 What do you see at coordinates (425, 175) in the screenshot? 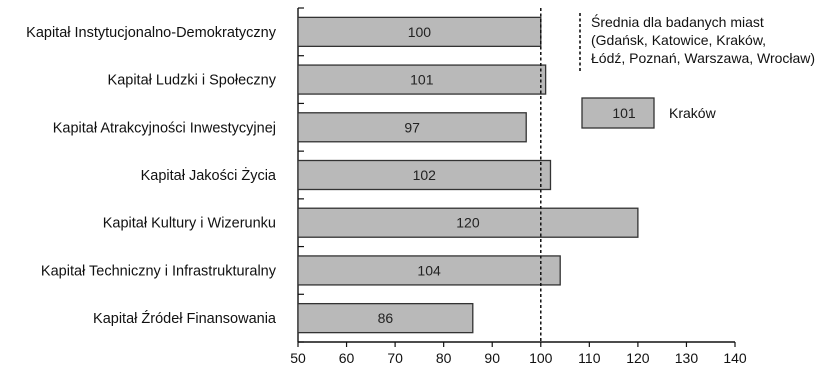
I see `data-label: 102` at bounding box center [425, 175].